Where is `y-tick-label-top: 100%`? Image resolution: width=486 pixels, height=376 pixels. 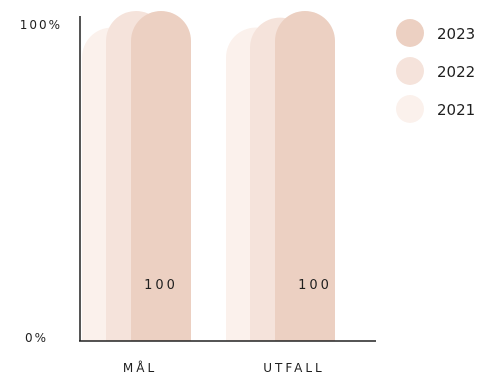 y-tick-label-top: 100% is located at coordinates (41, 25).